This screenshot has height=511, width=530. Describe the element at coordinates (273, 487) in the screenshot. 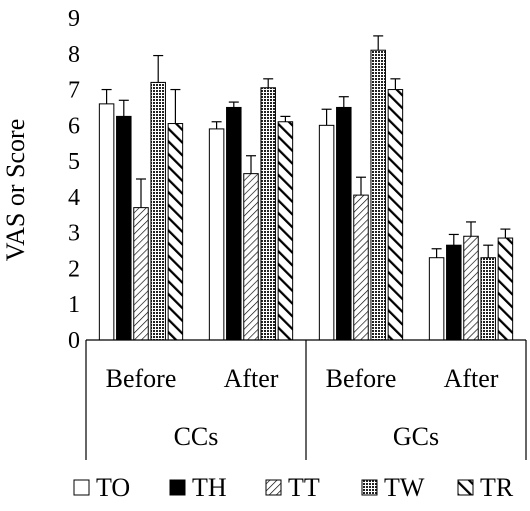

I see `legend-swatch-tt` at that location.